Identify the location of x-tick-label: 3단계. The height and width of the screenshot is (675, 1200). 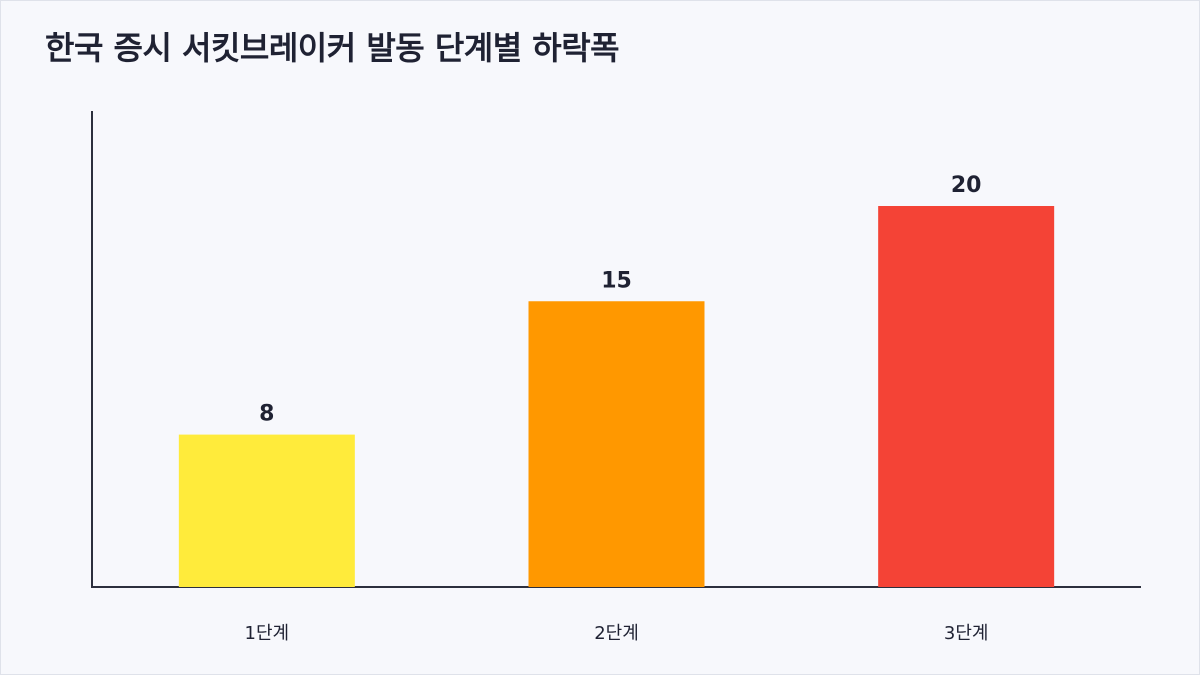
(966, 633).